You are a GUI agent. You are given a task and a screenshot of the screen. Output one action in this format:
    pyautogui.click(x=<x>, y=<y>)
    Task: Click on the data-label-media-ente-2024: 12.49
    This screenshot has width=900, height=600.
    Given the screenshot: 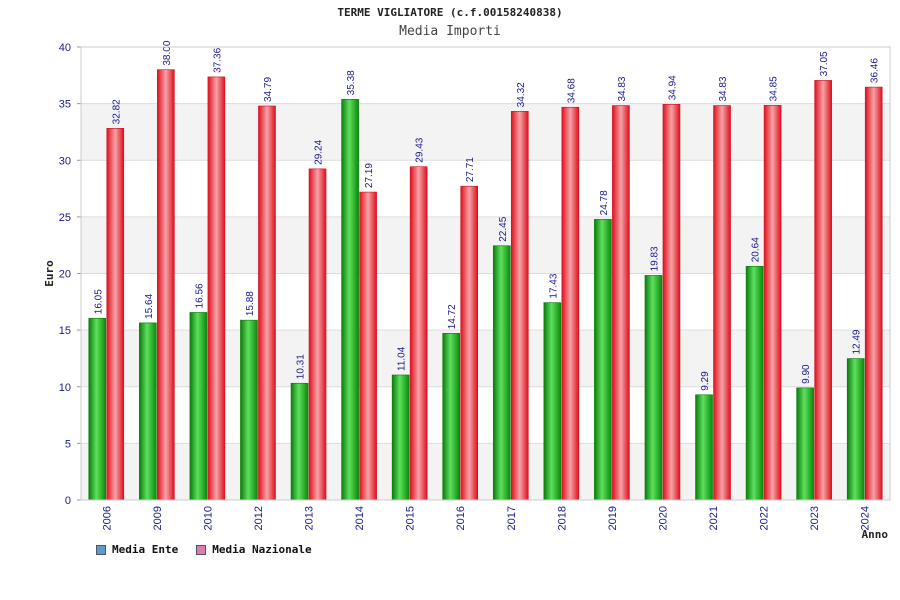 What is the action you would take?
    pyautogui.click(x=857, y=341)
    